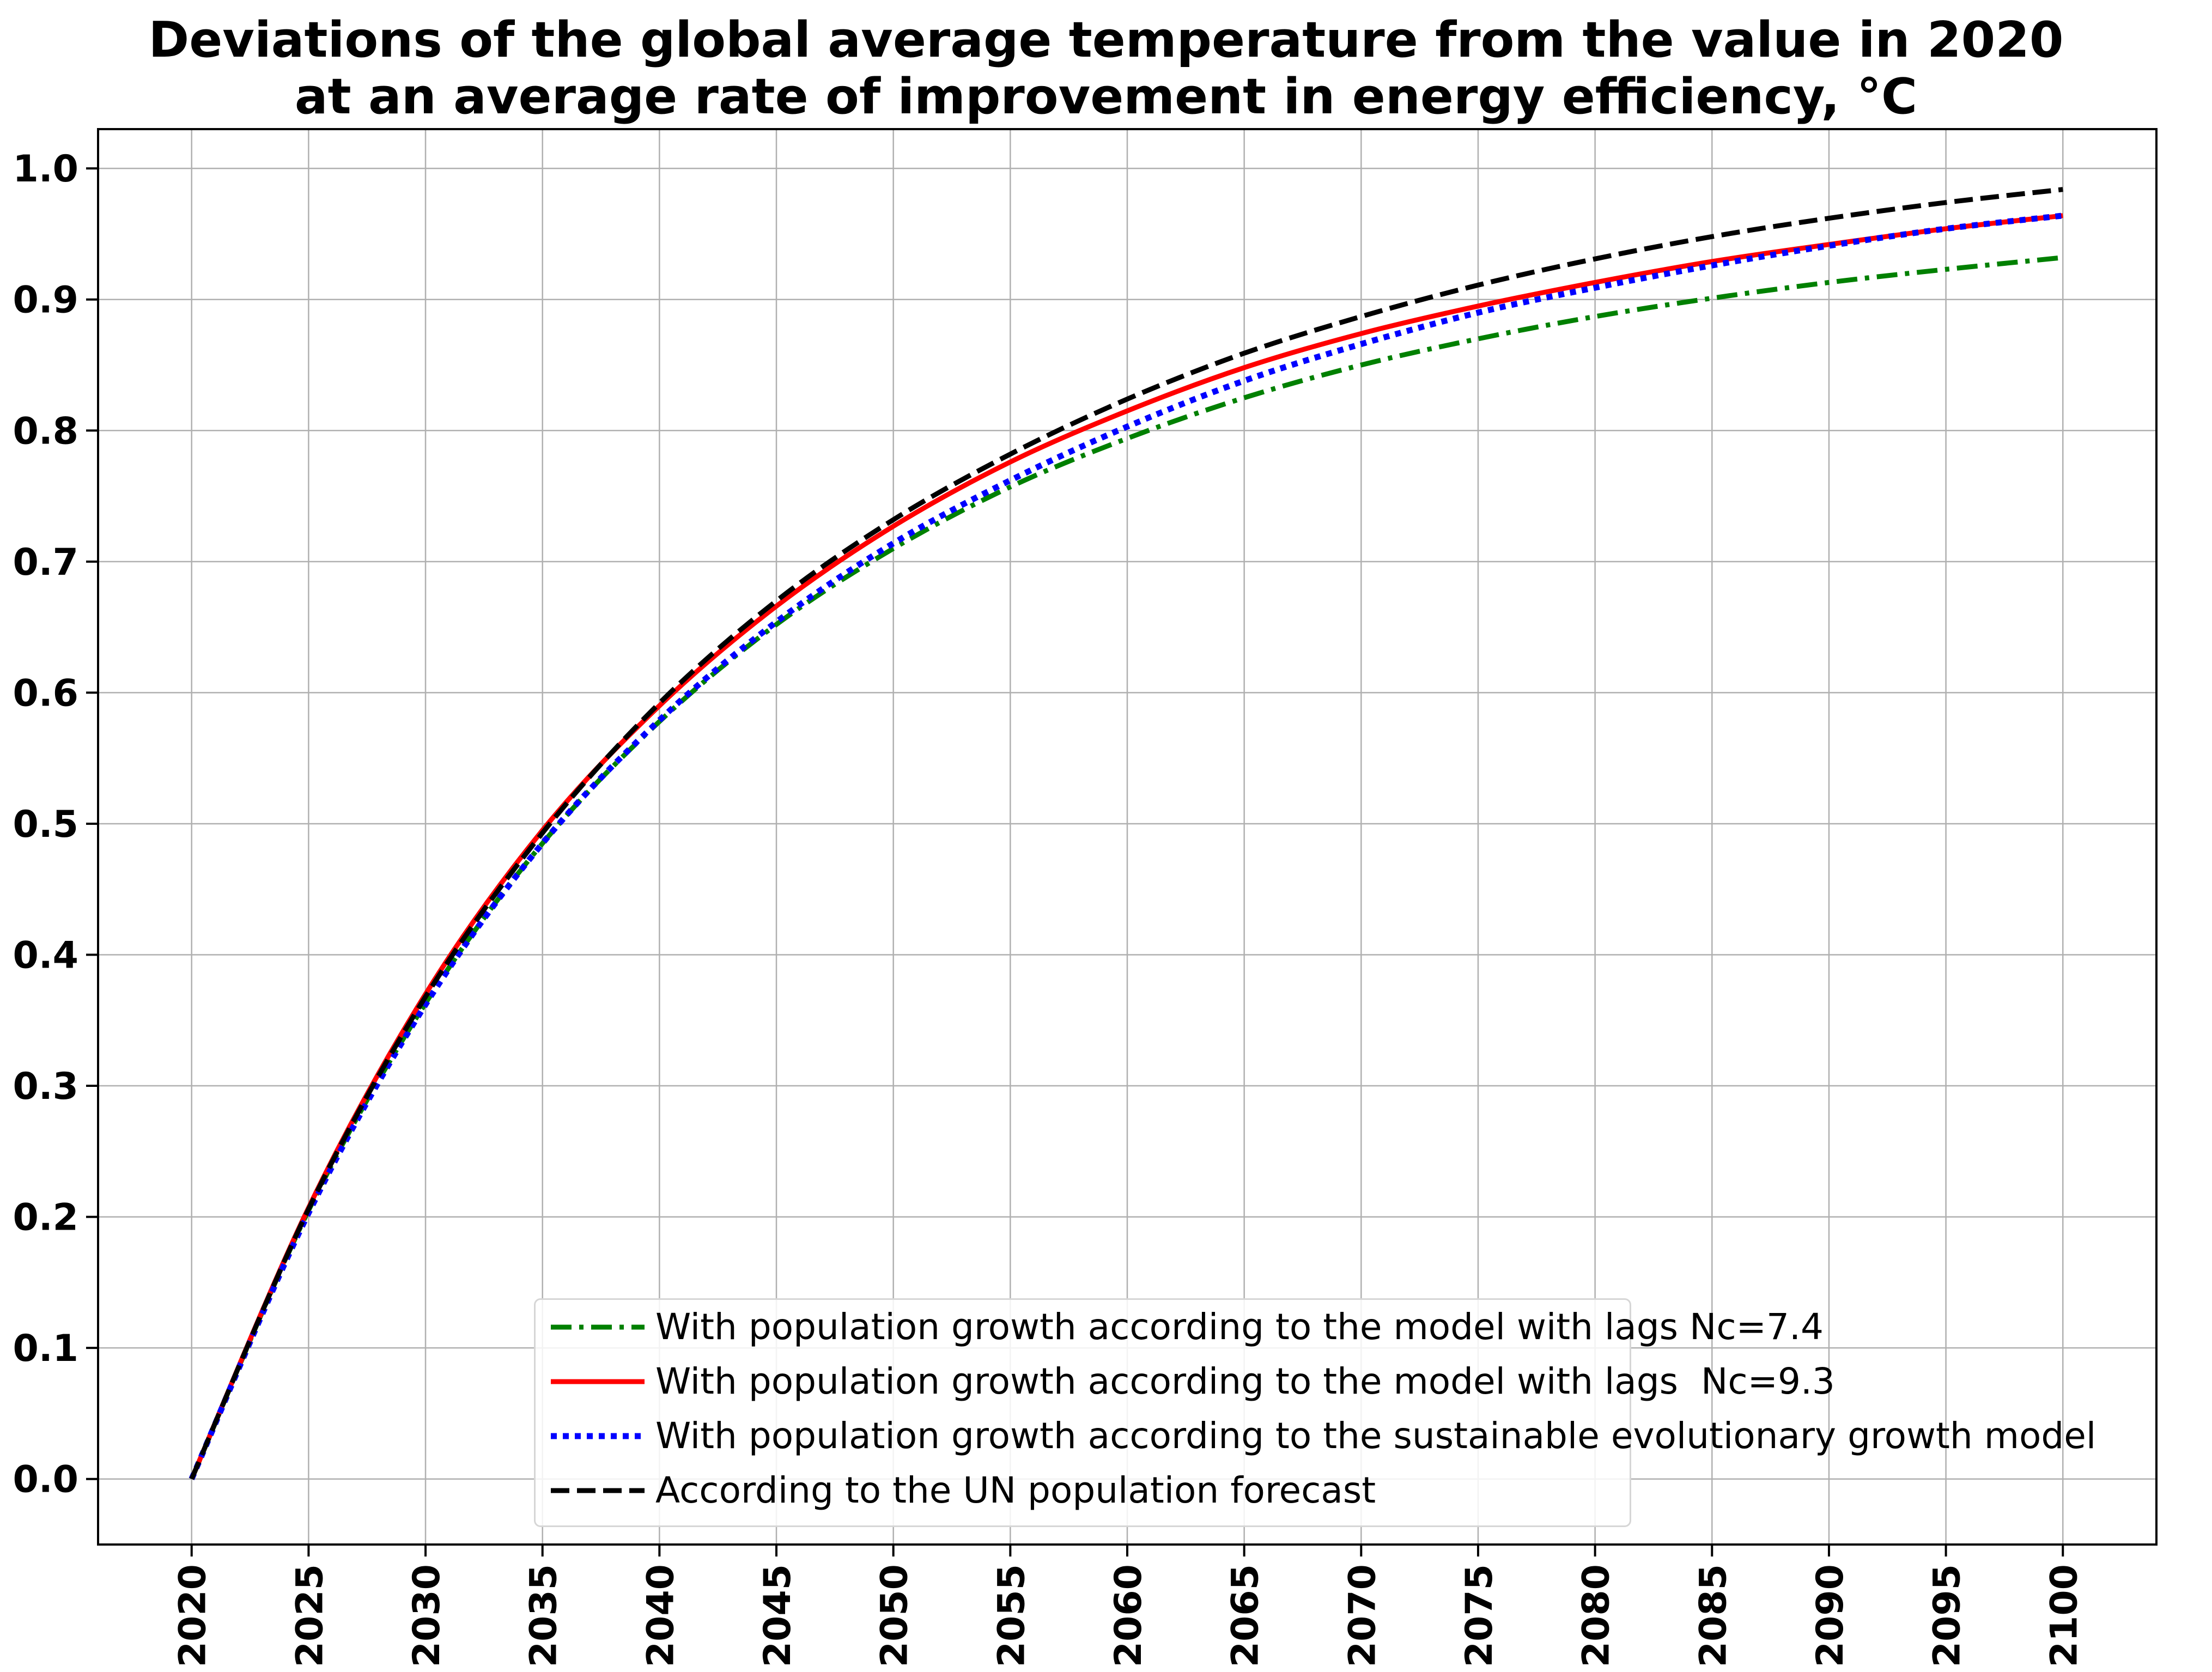 Image resolution: width=2212 pixels, height=1672 pixels. What do you see at coordinates (45, 169) in the screenshot?
I see `y-tick-label: 1.0` at bounding box center [45, 169].